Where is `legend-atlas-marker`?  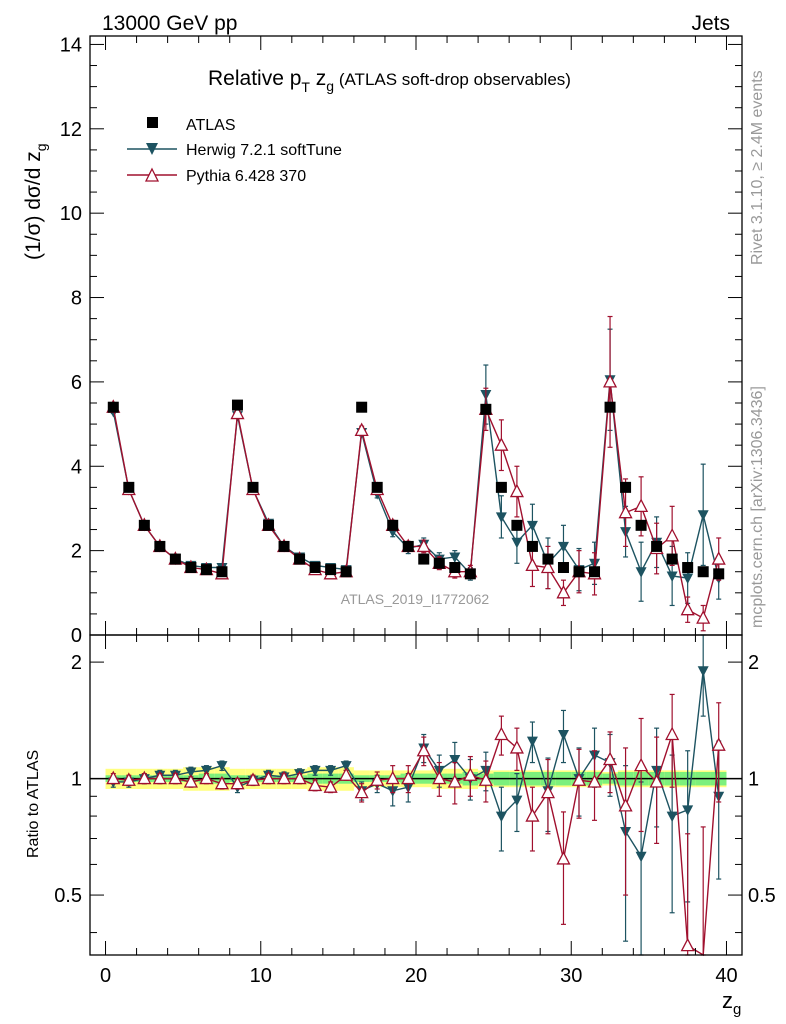 legend-atlas-marker is located at coordinates (152, 122).